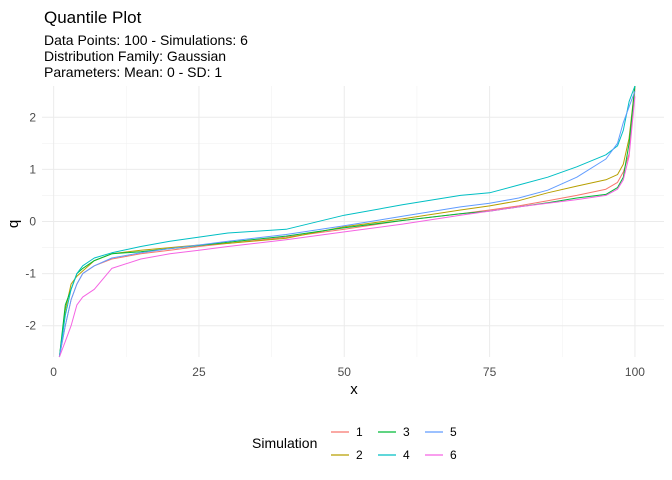 The width and height of the screenshot is (672, 480). What do you see at coordinates (133, 72) in the screenshot?
I see `chart-subtitle-line-3: Parameters: Mean: 0 - SD: 1` at bounding box center [133, 72].